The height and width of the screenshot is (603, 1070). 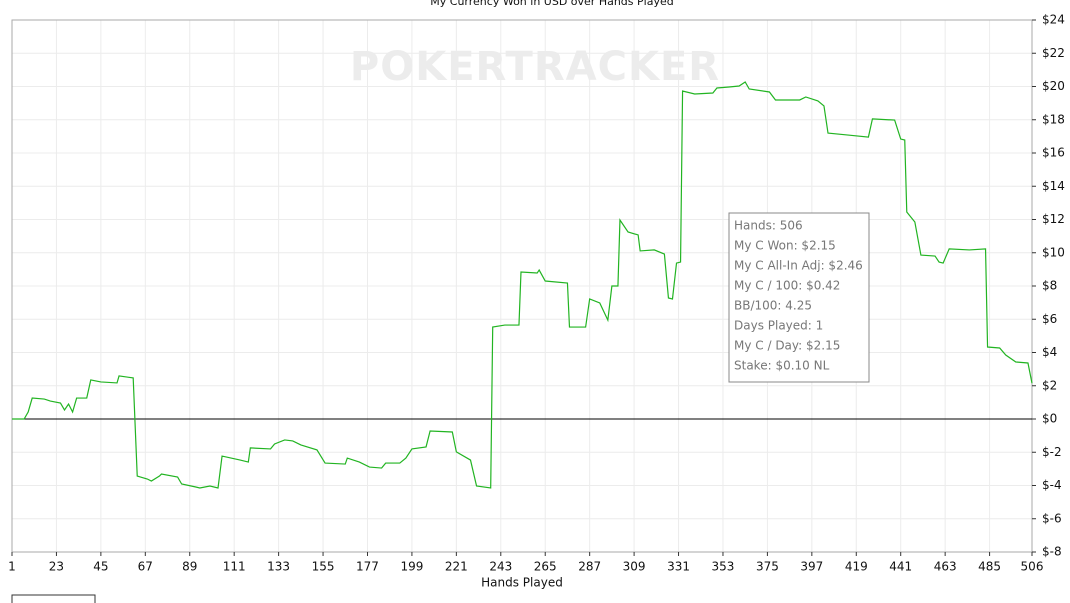 What do you see at coordinates (189, 567) in the screenshot?
I see `x-tick-label: 89` at bounding box center [189, 567].